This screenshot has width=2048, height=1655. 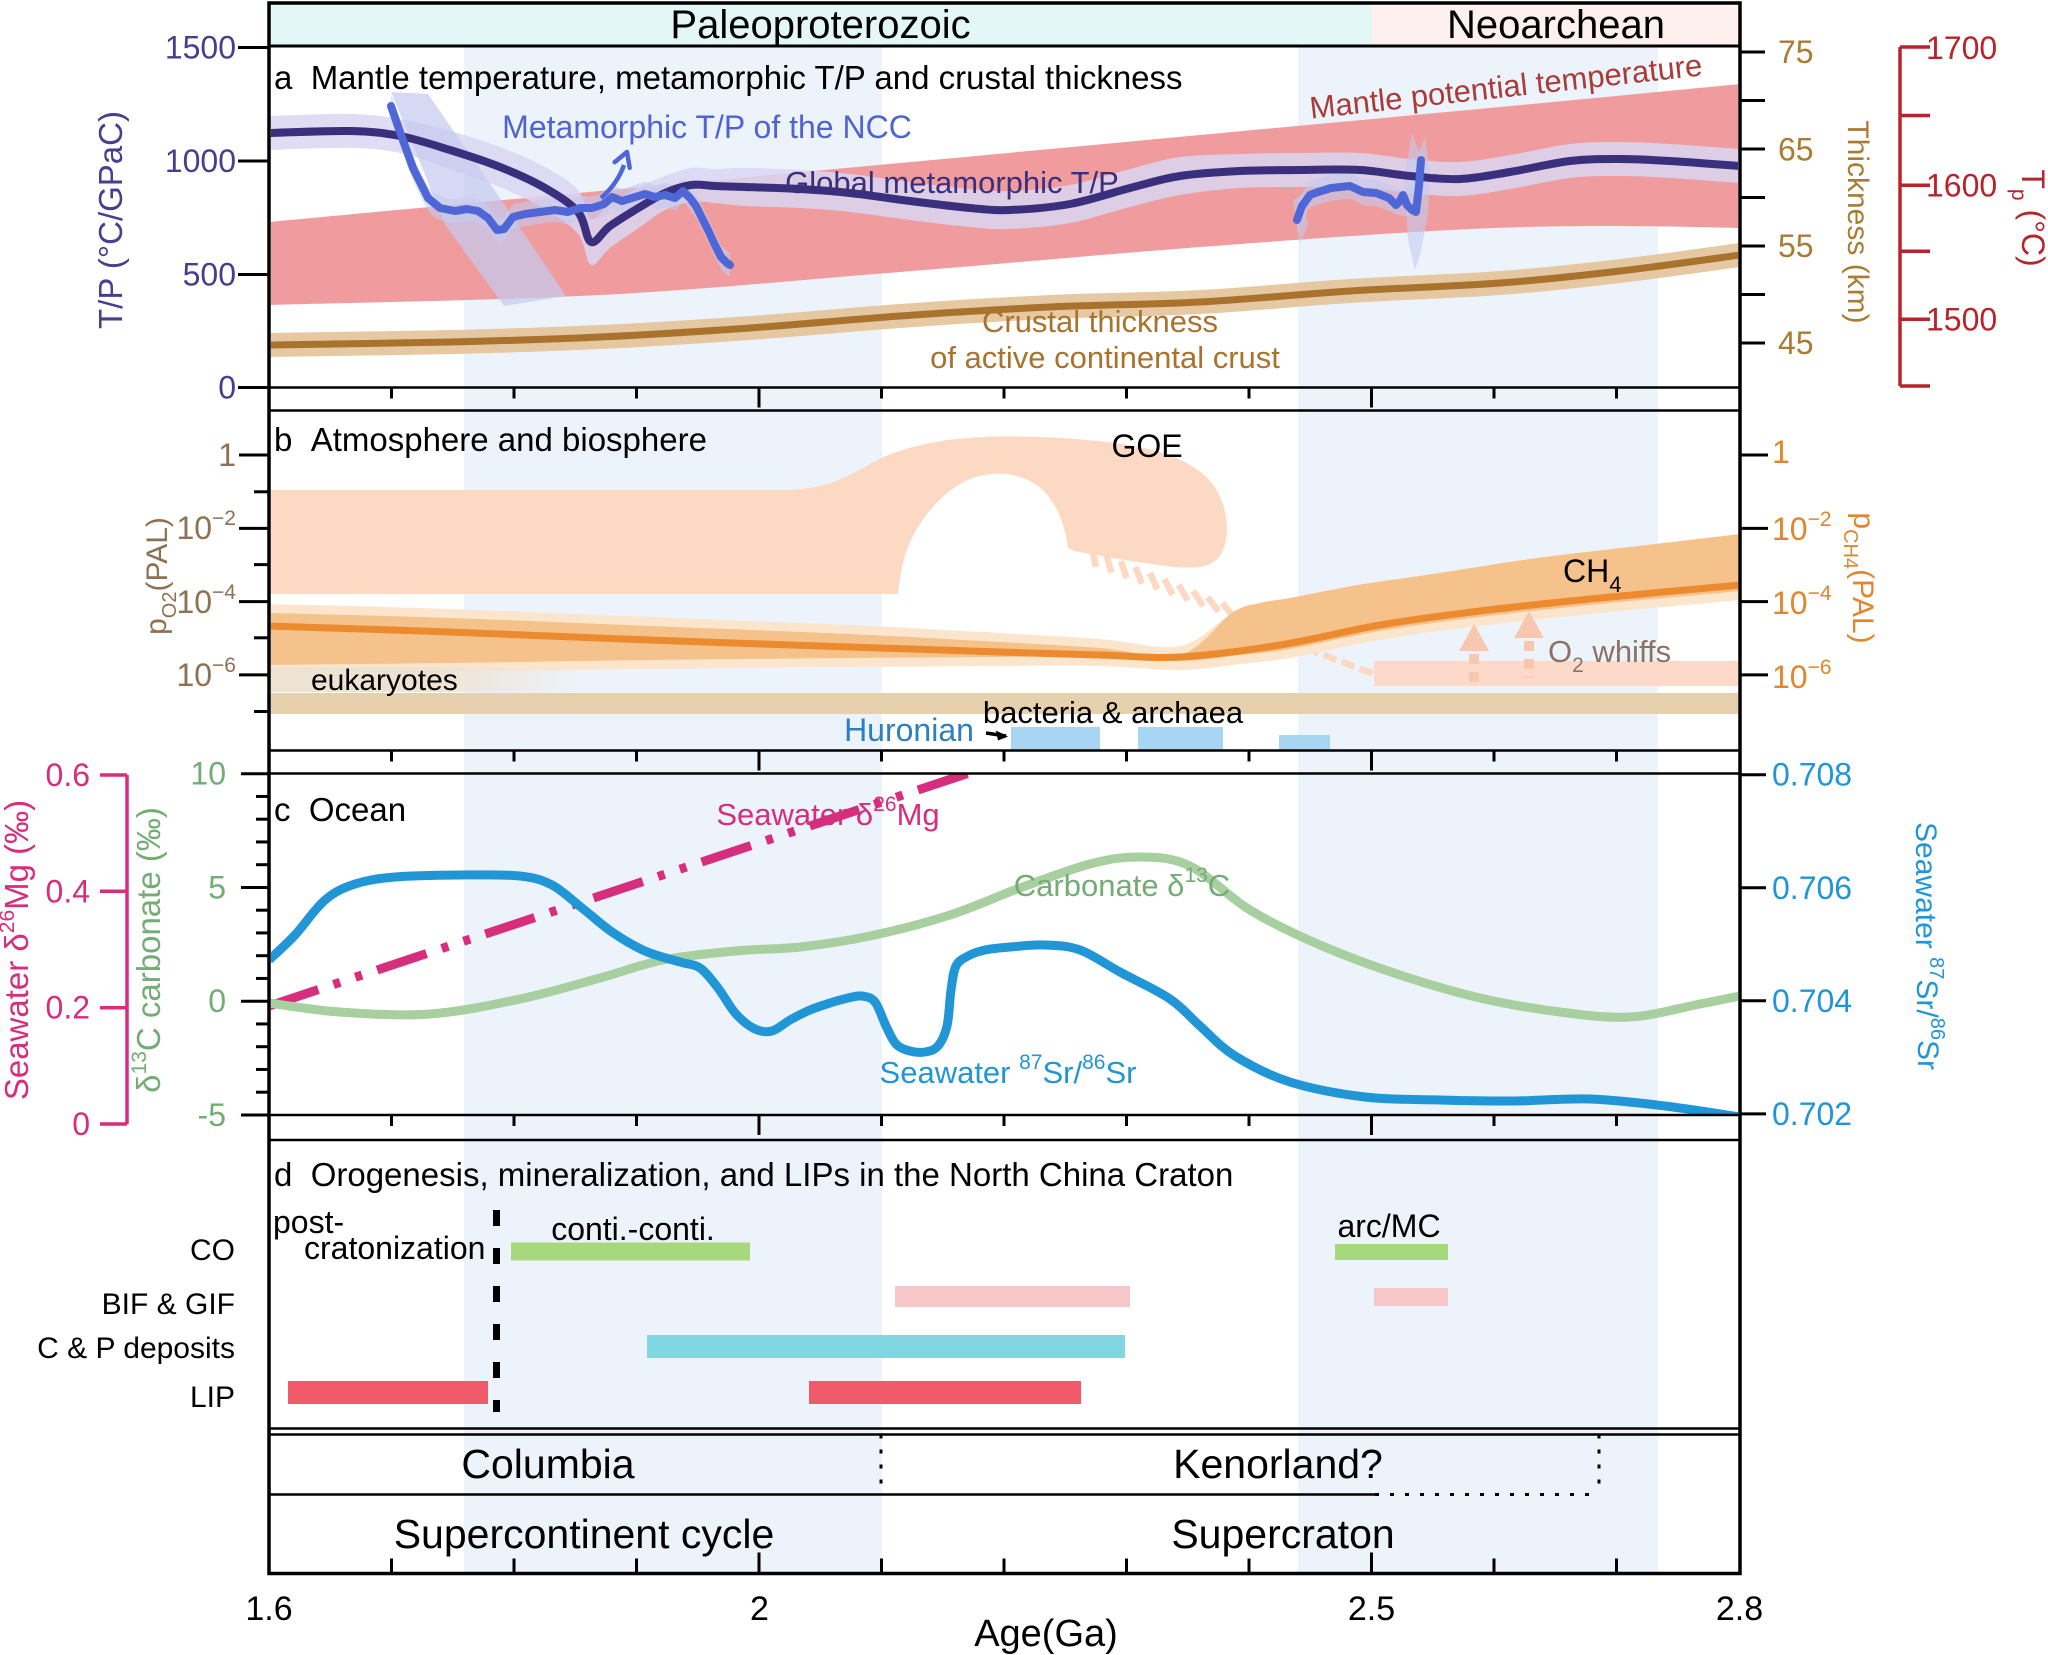 I want to click on svg-text: Neoarchean, so click(x=1556, y=25).